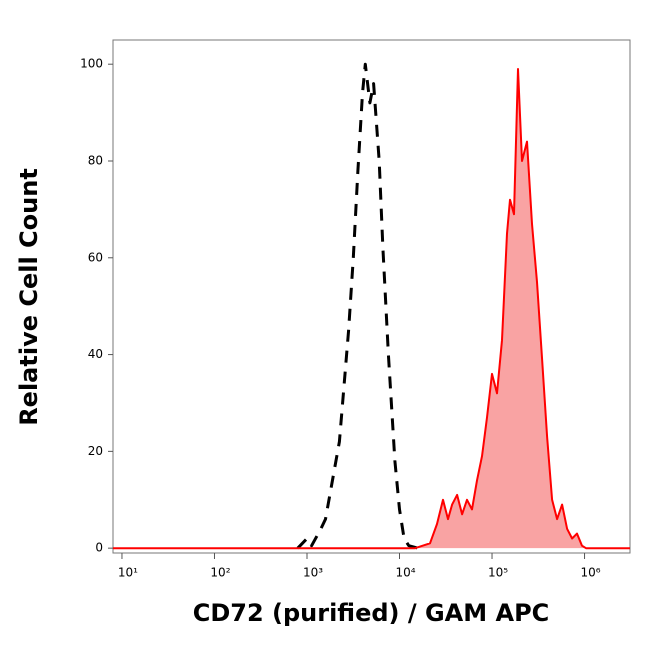 The image size is (650, 645). Describe the element at coordinates (99, 548) in the screenshot. I see `y-tick-label: 0` at that location.